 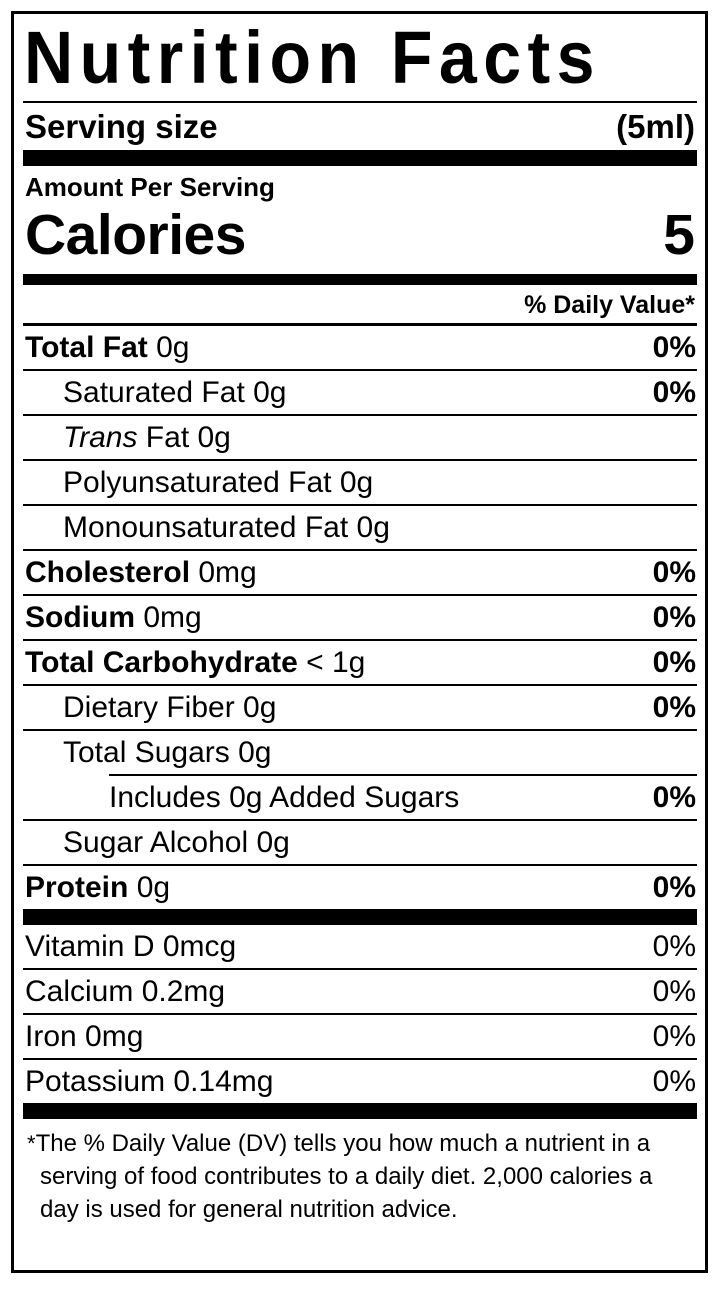 I want to click on nutrient-name: Polyunsaturated Fat 0g, so click(x=218, y=482).